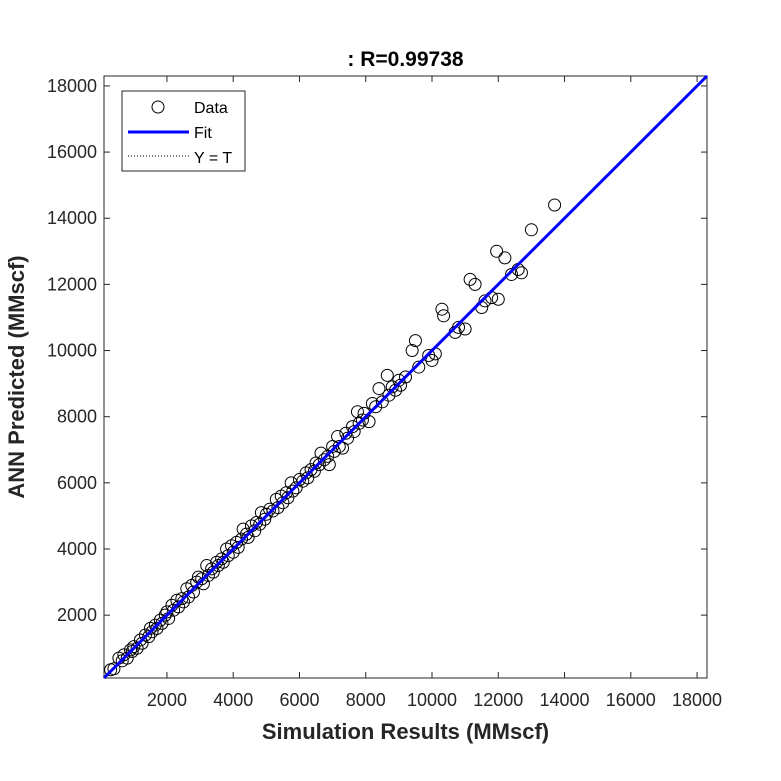 Image resolution: width=781 pixels, height=781 pixels. I want to click on y-tick-label: 2000, so click(77, 615).